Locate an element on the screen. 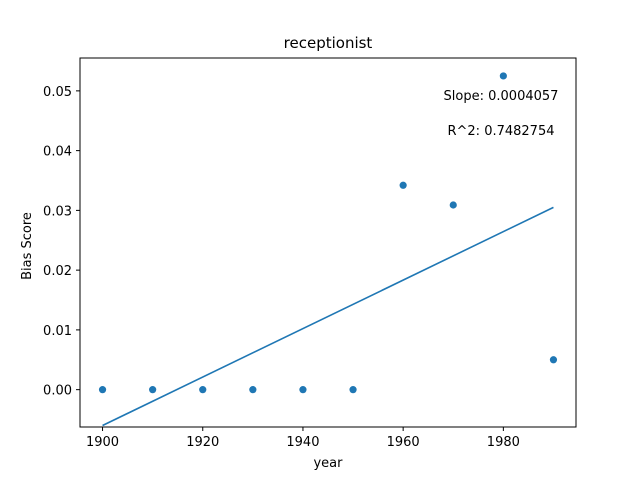  chart-title: receptionist is located at coordinates (328, 43).